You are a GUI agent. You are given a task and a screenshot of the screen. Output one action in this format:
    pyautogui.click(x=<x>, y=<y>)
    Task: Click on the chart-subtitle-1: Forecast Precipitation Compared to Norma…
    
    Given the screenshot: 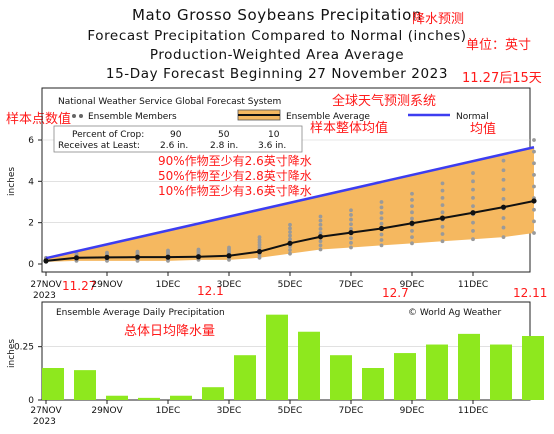 What is the action you would take?
    pyautogui.click(x=277, y=36)
    